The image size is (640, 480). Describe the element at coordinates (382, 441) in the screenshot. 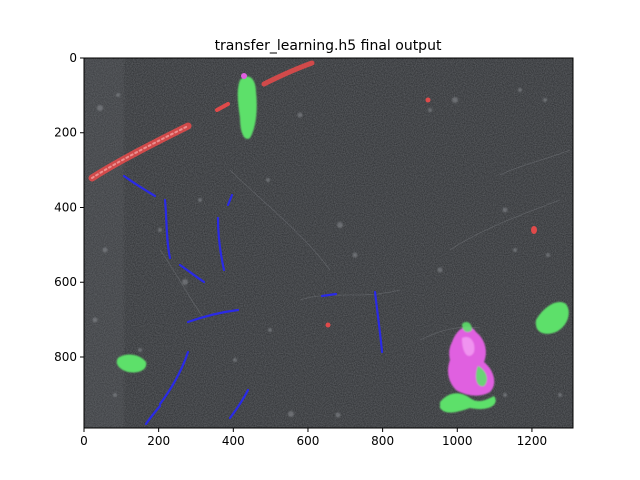

I see `x-tick-label: 800` at that location.